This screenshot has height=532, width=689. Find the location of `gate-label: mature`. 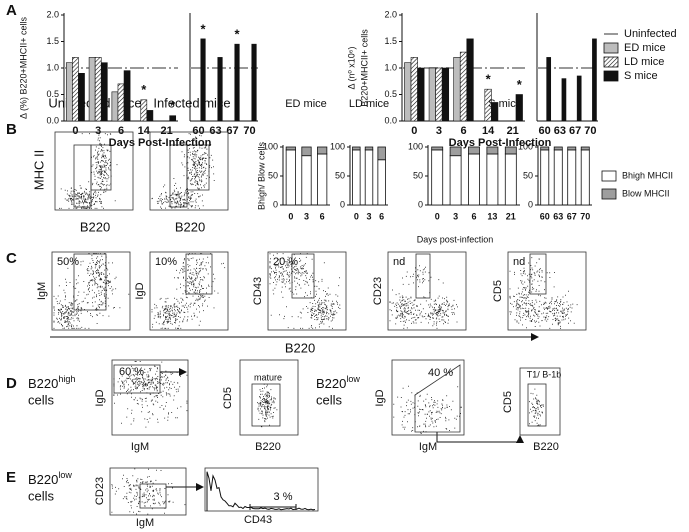

gate-label: mature is located at coordinates (268, 377).